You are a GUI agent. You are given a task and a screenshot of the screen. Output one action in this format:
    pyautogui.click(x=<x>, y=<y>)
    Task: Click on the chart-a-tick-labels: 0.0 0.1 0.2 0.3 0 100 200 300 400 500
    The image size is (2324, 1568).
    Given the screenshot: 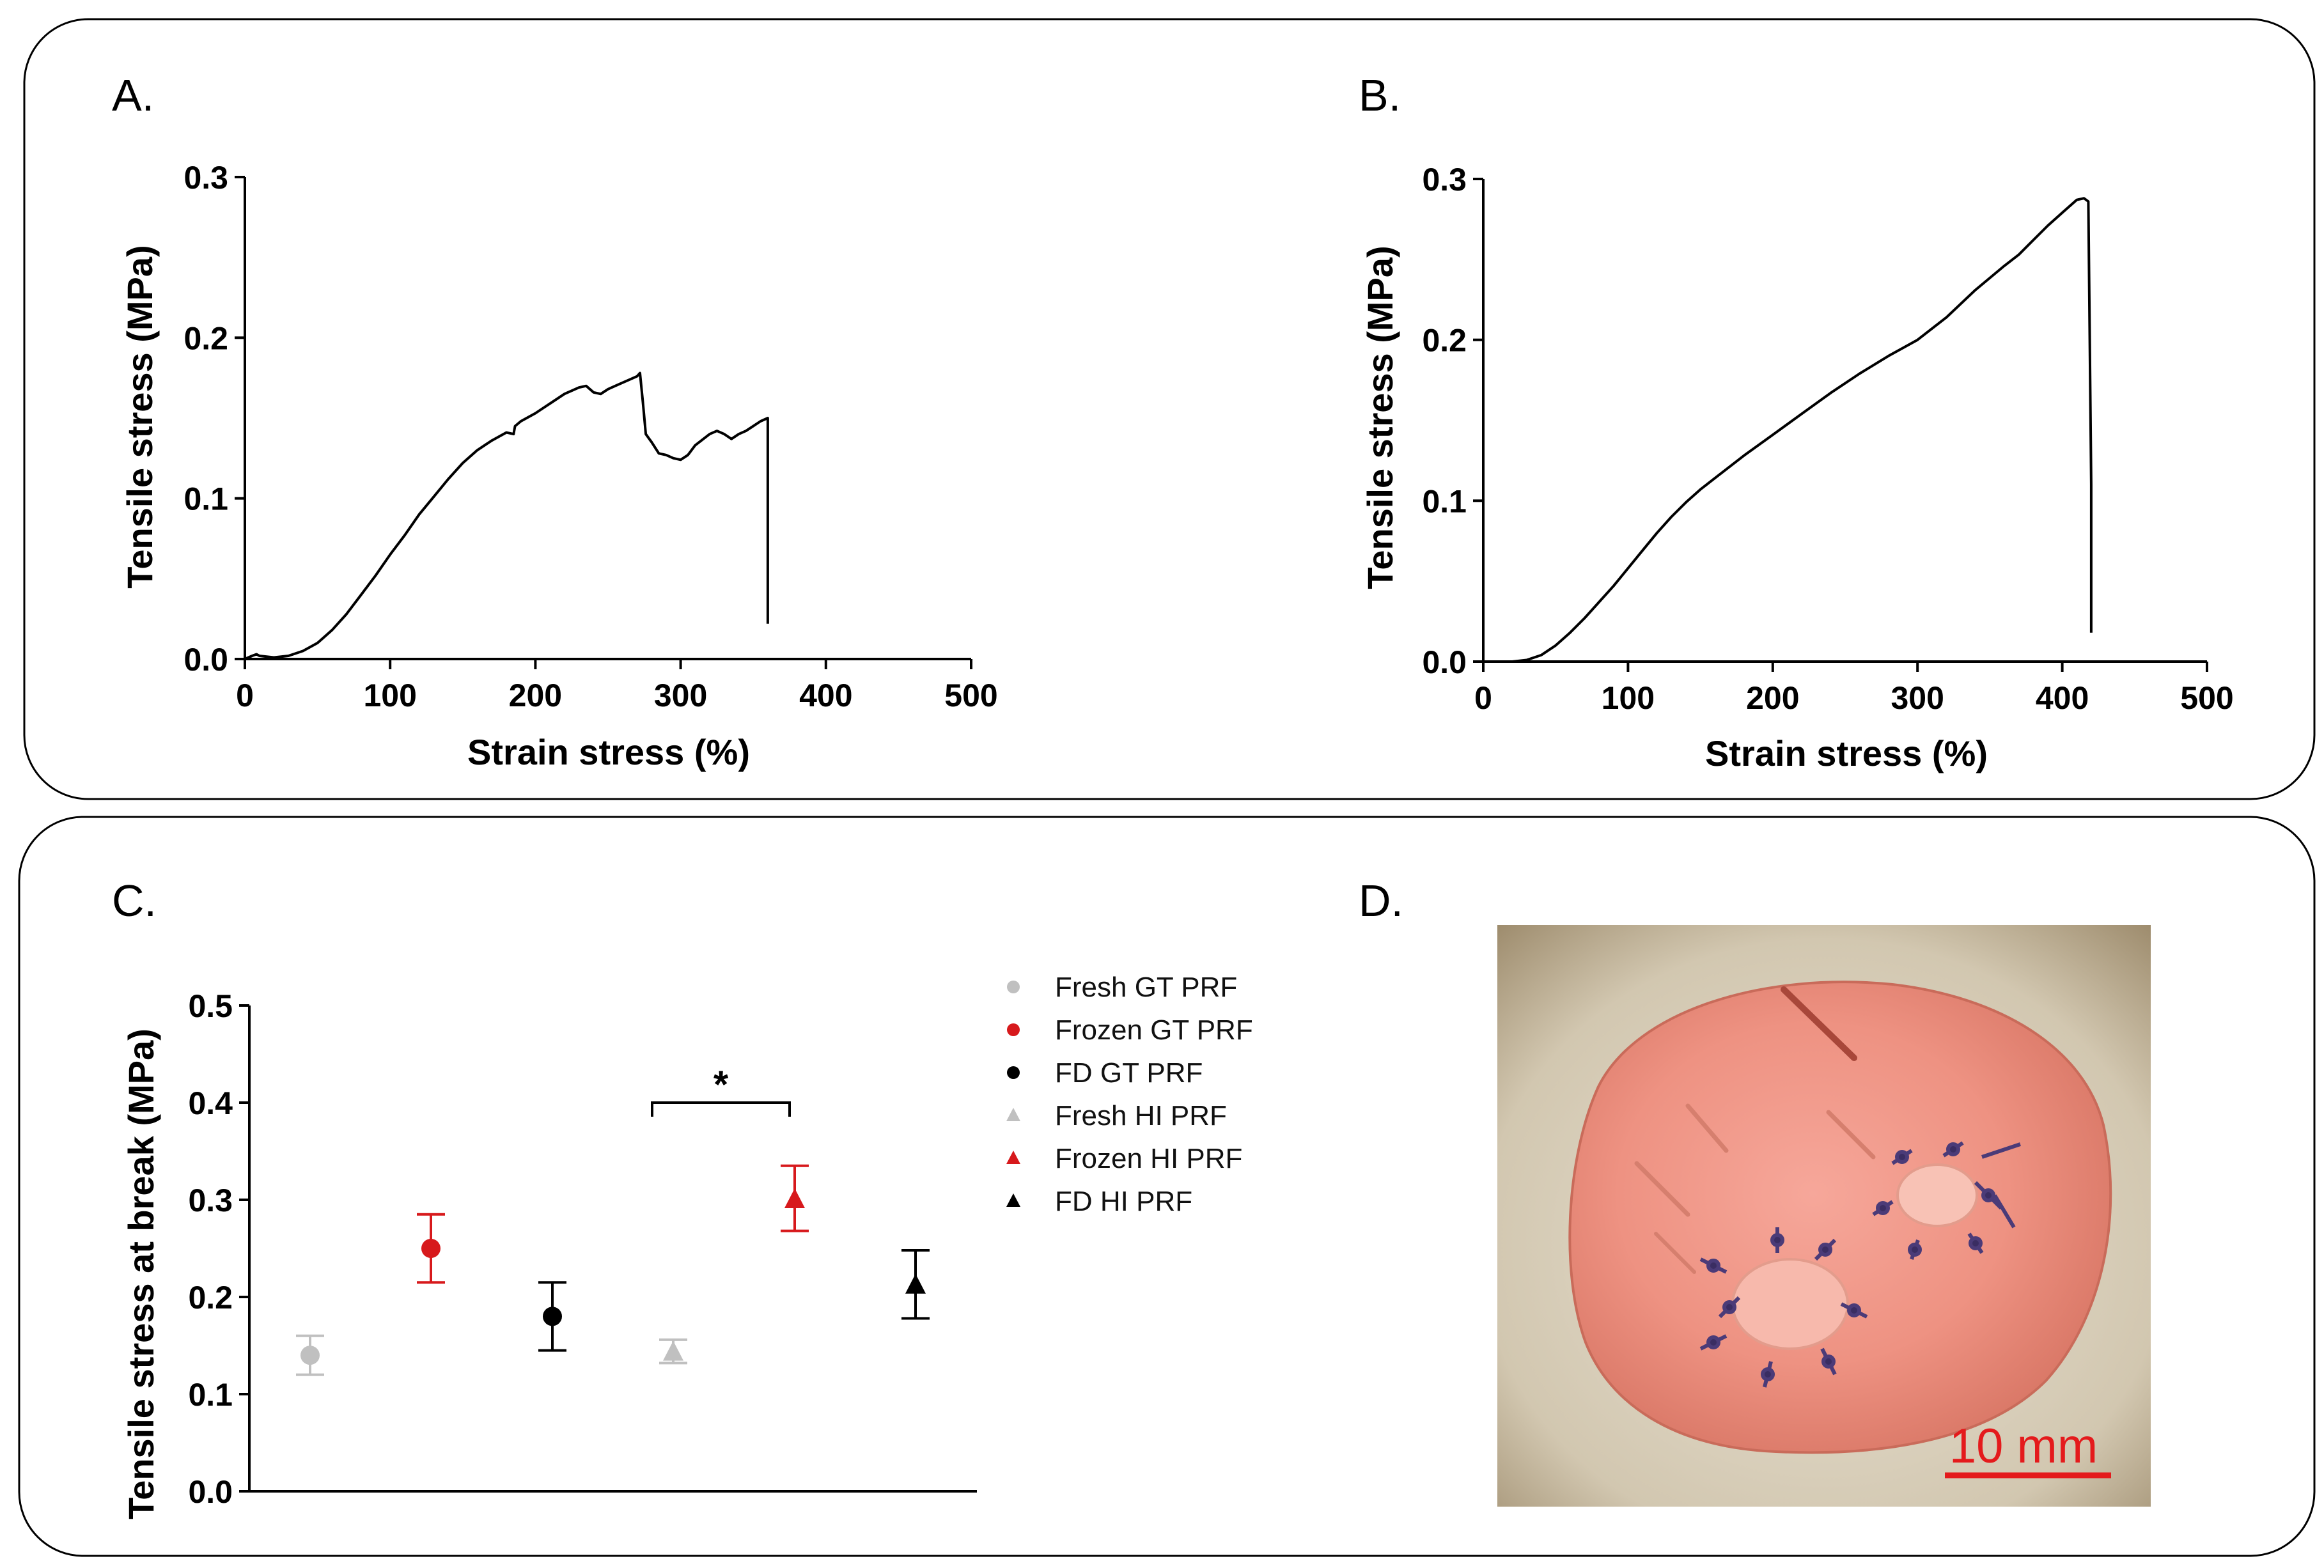 What is the action you would take?
    pyautogui.click(x=590, y=436)
    